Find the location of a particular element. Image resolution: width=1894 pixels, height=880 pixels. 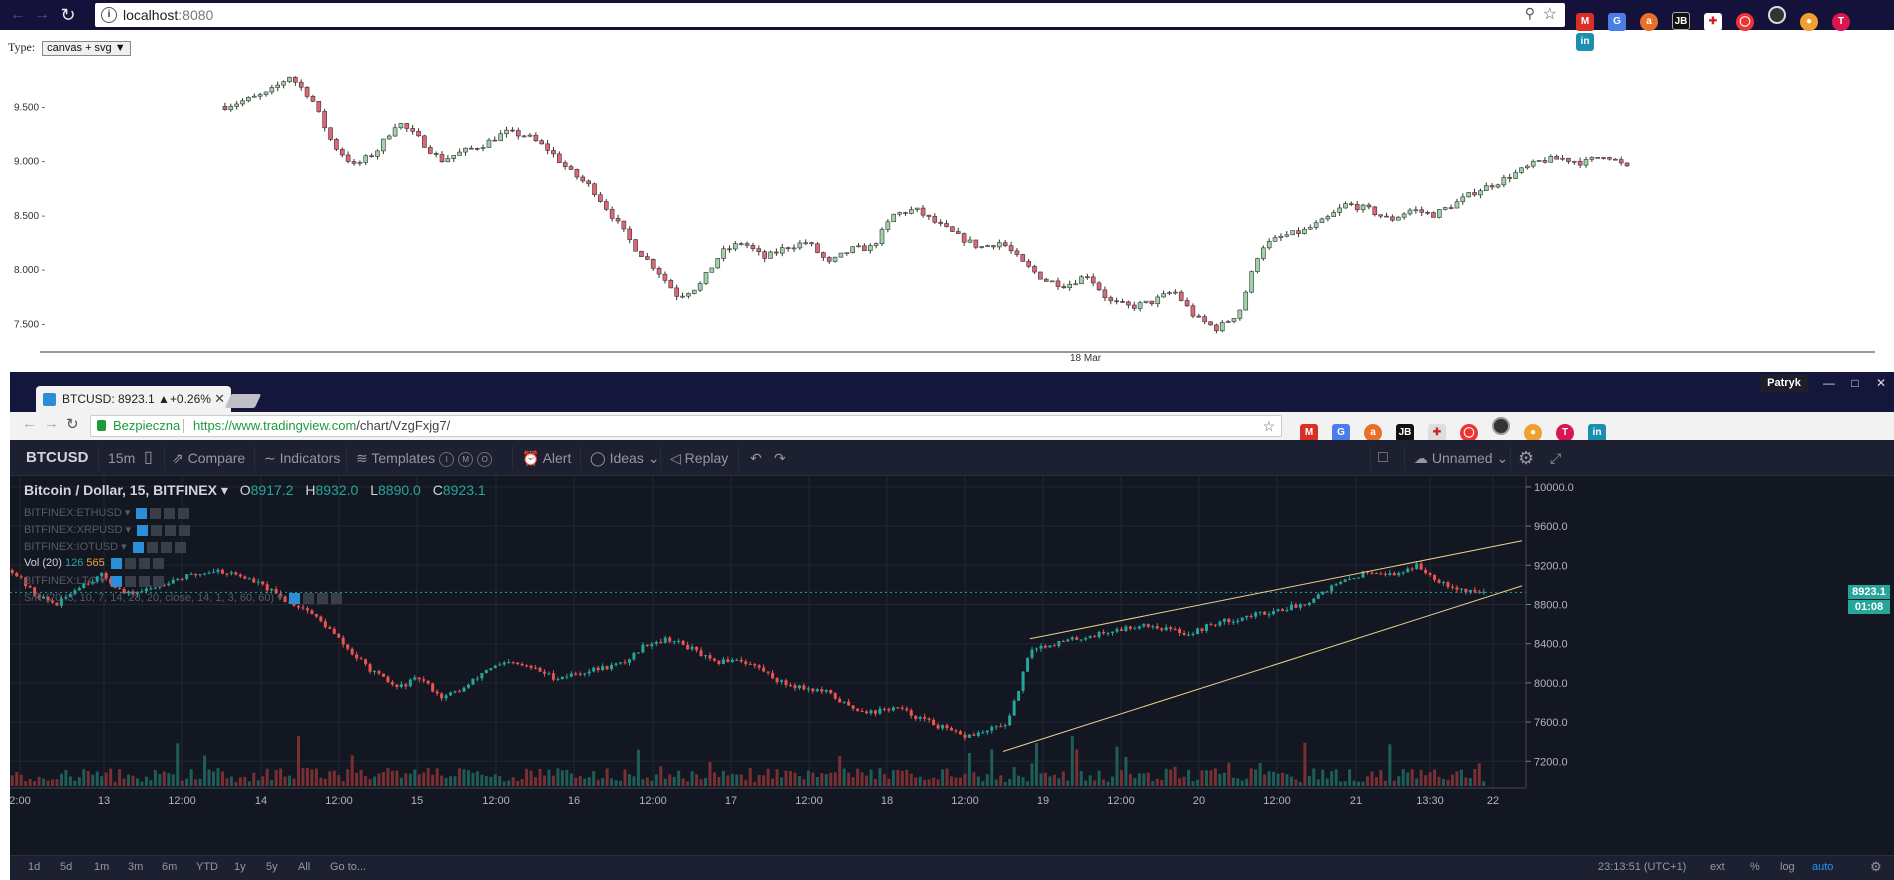

tab-btcusd: BTCUSD: 8923.1 ▲+0.26% ✕ is located at coordinates (133, 399).